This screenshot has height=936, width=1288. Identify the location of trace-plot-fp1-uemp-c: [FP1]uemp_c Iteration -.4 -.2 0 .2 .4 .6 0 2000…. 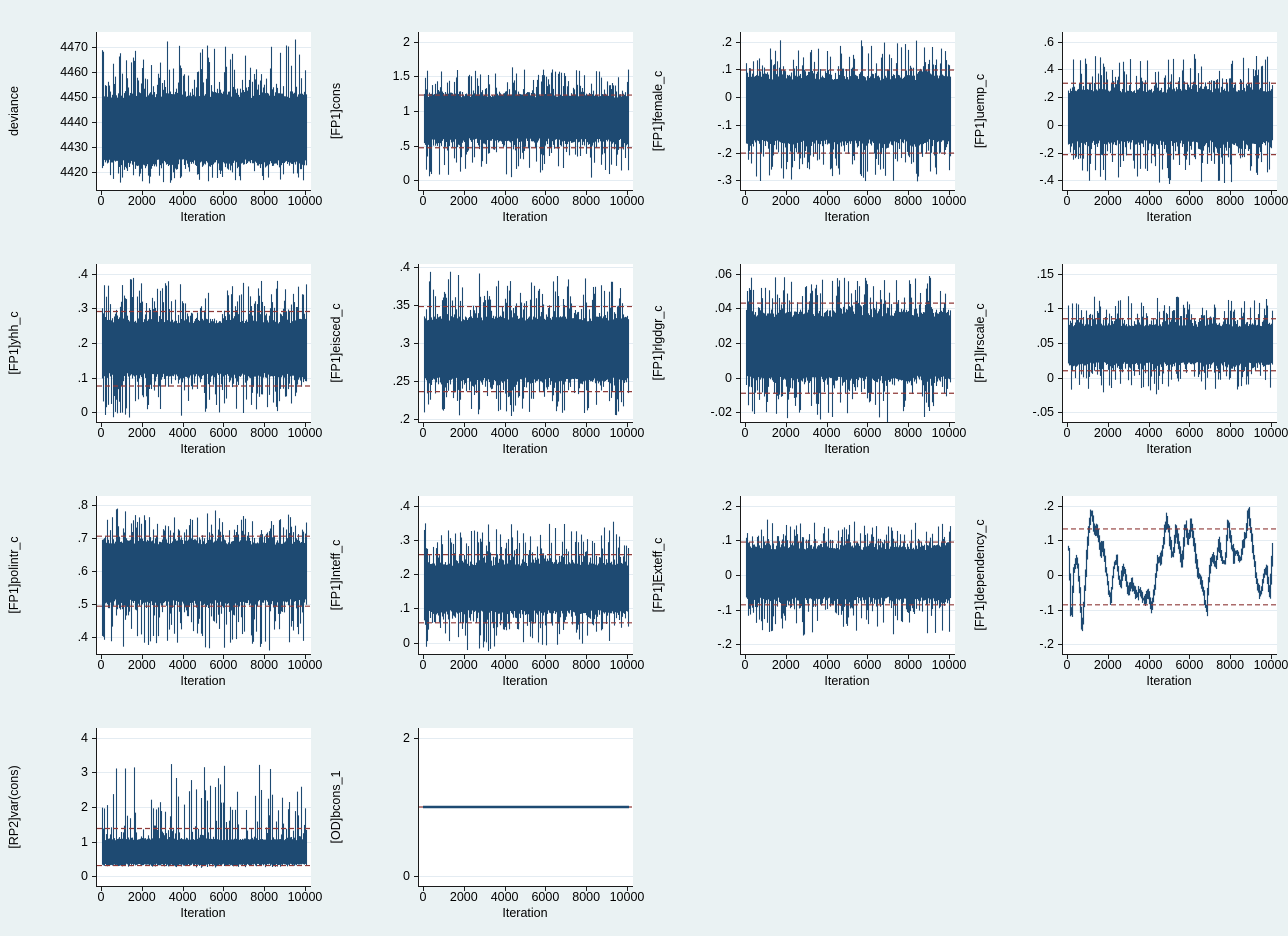
(1127, 120).